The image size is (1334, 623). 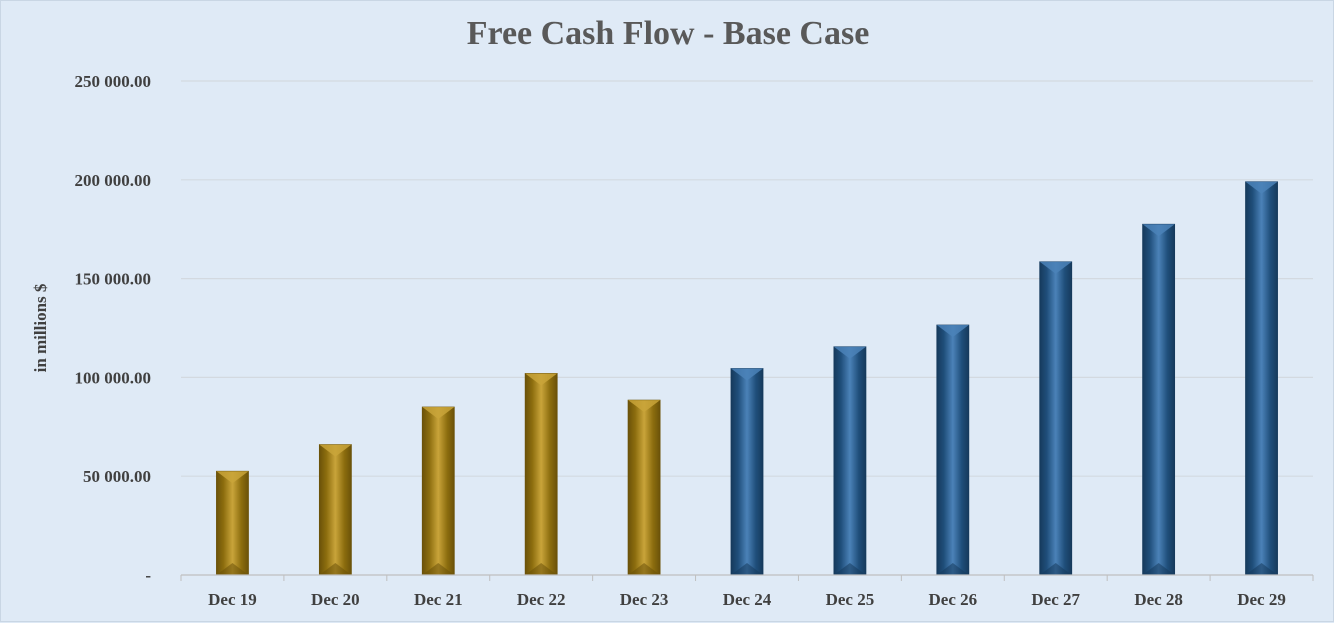 What do you see at coordinates (1055, 599) in the screenshot?
I see `x-tick-label: Dec 27` at bounding box center [1055, 599].